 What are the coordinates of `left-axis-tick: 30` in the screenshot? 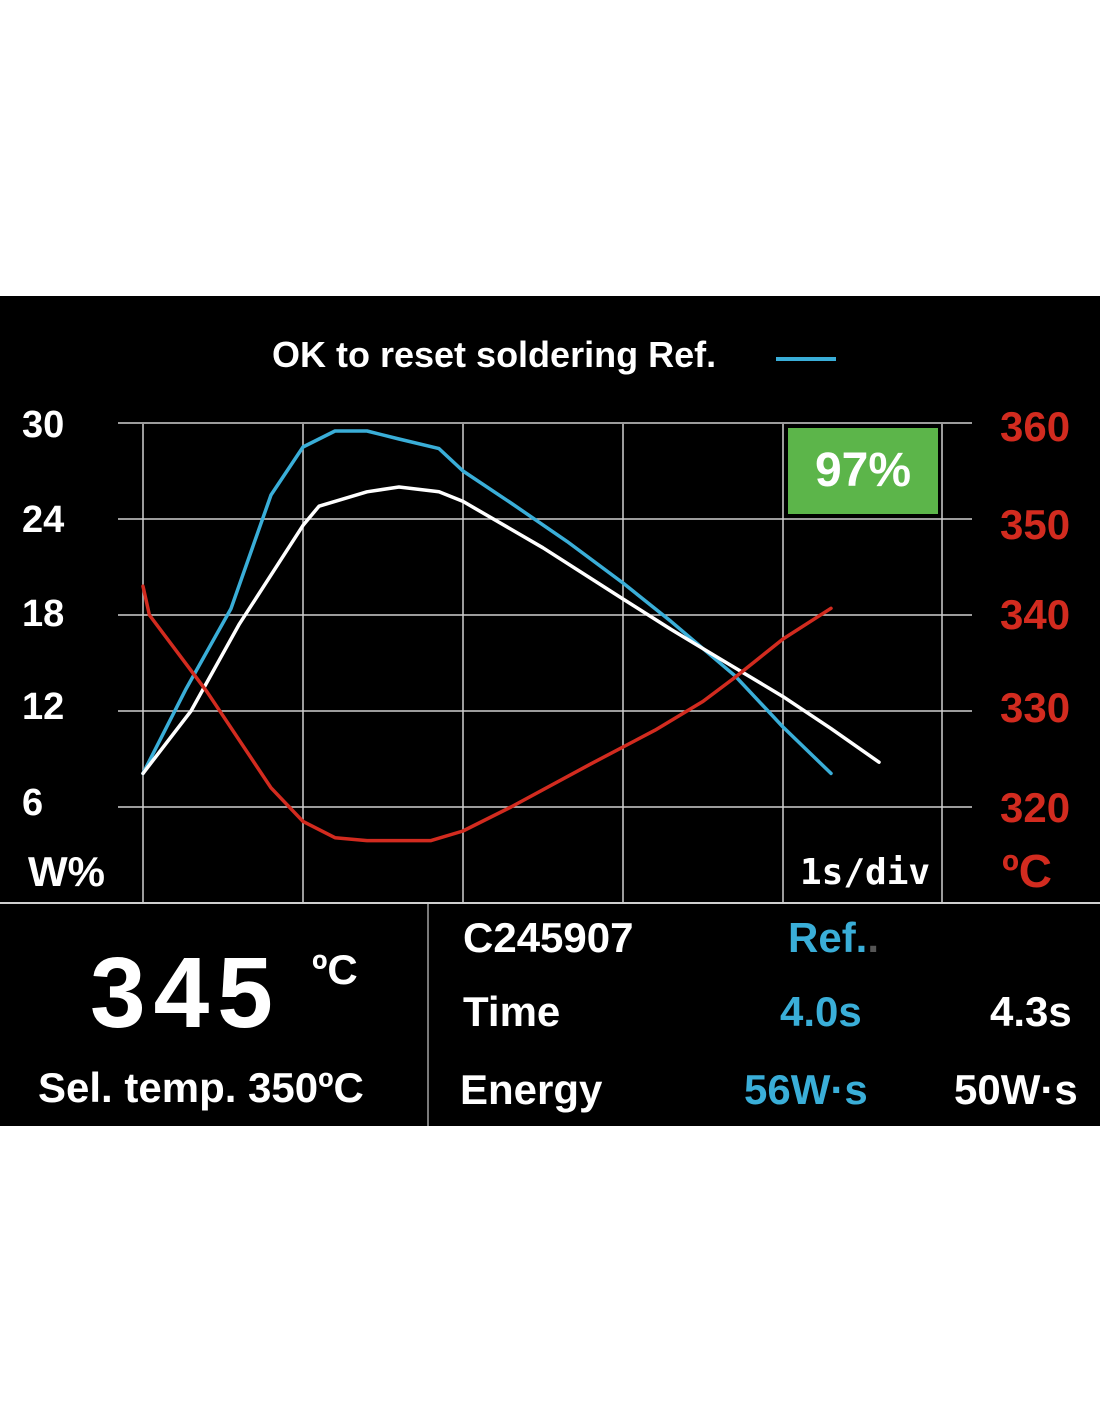 It's located at (43, 425).